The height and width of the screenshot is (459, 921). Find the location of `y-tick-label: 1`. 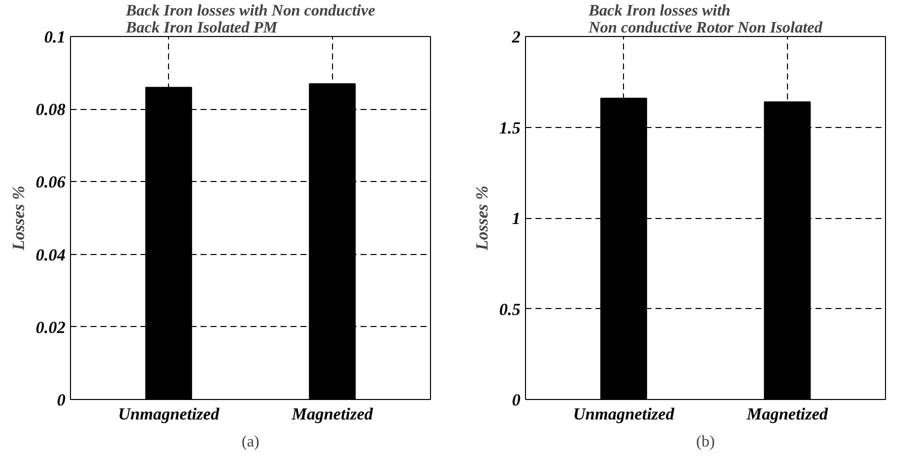

y-tick-label: 1 is located at coordinates (516, 218).